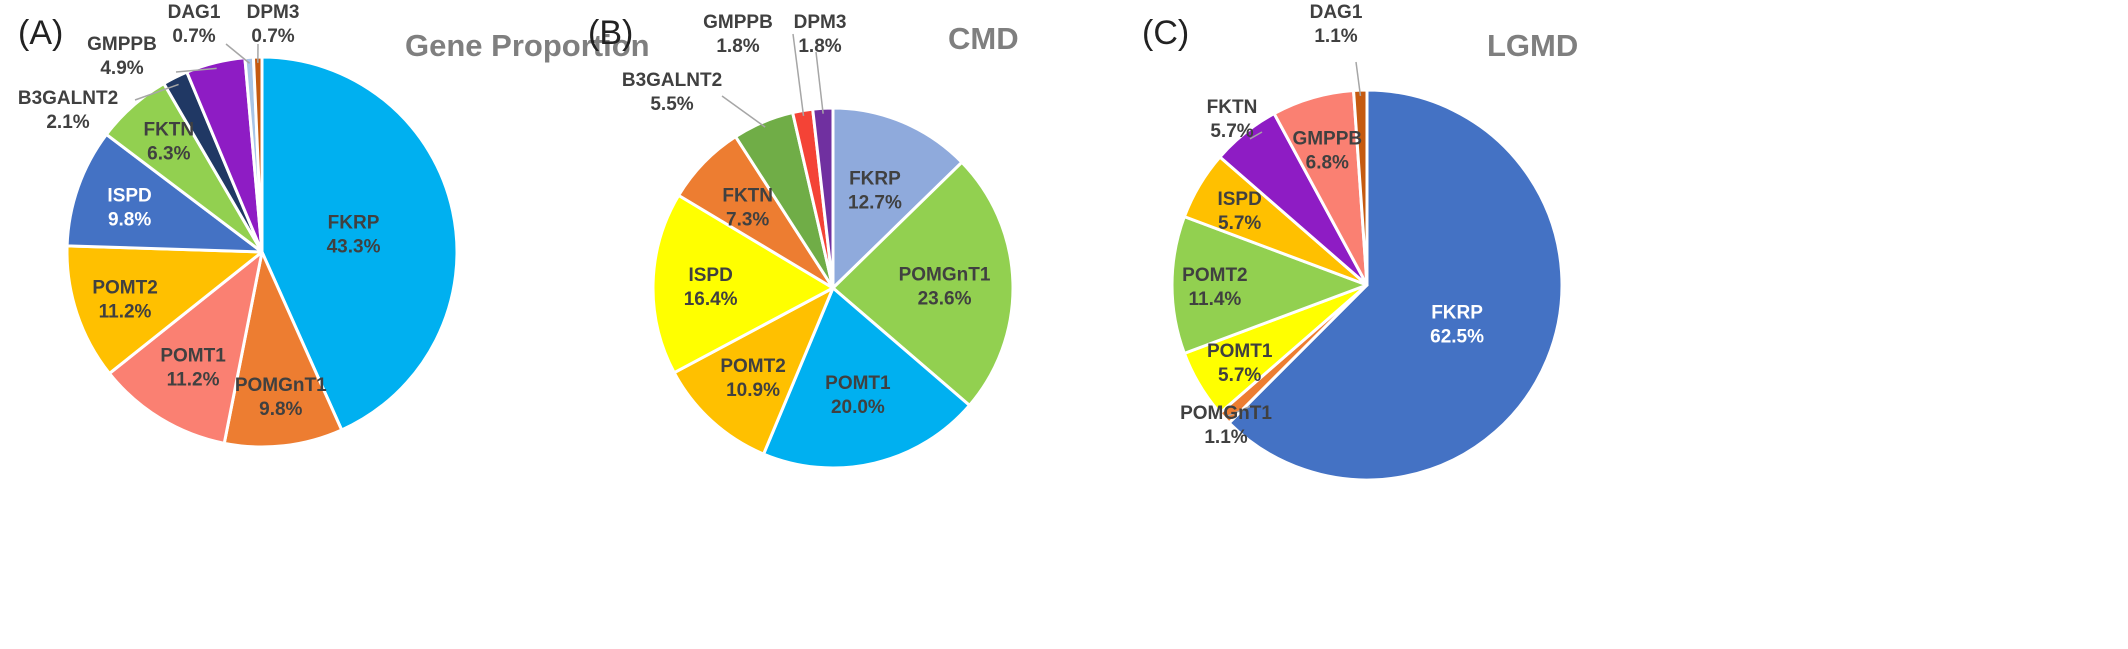 Image resolution: width=2128 pixels, height=649 pixels. I want to click on panel-letter: (A), so click(40, 33).